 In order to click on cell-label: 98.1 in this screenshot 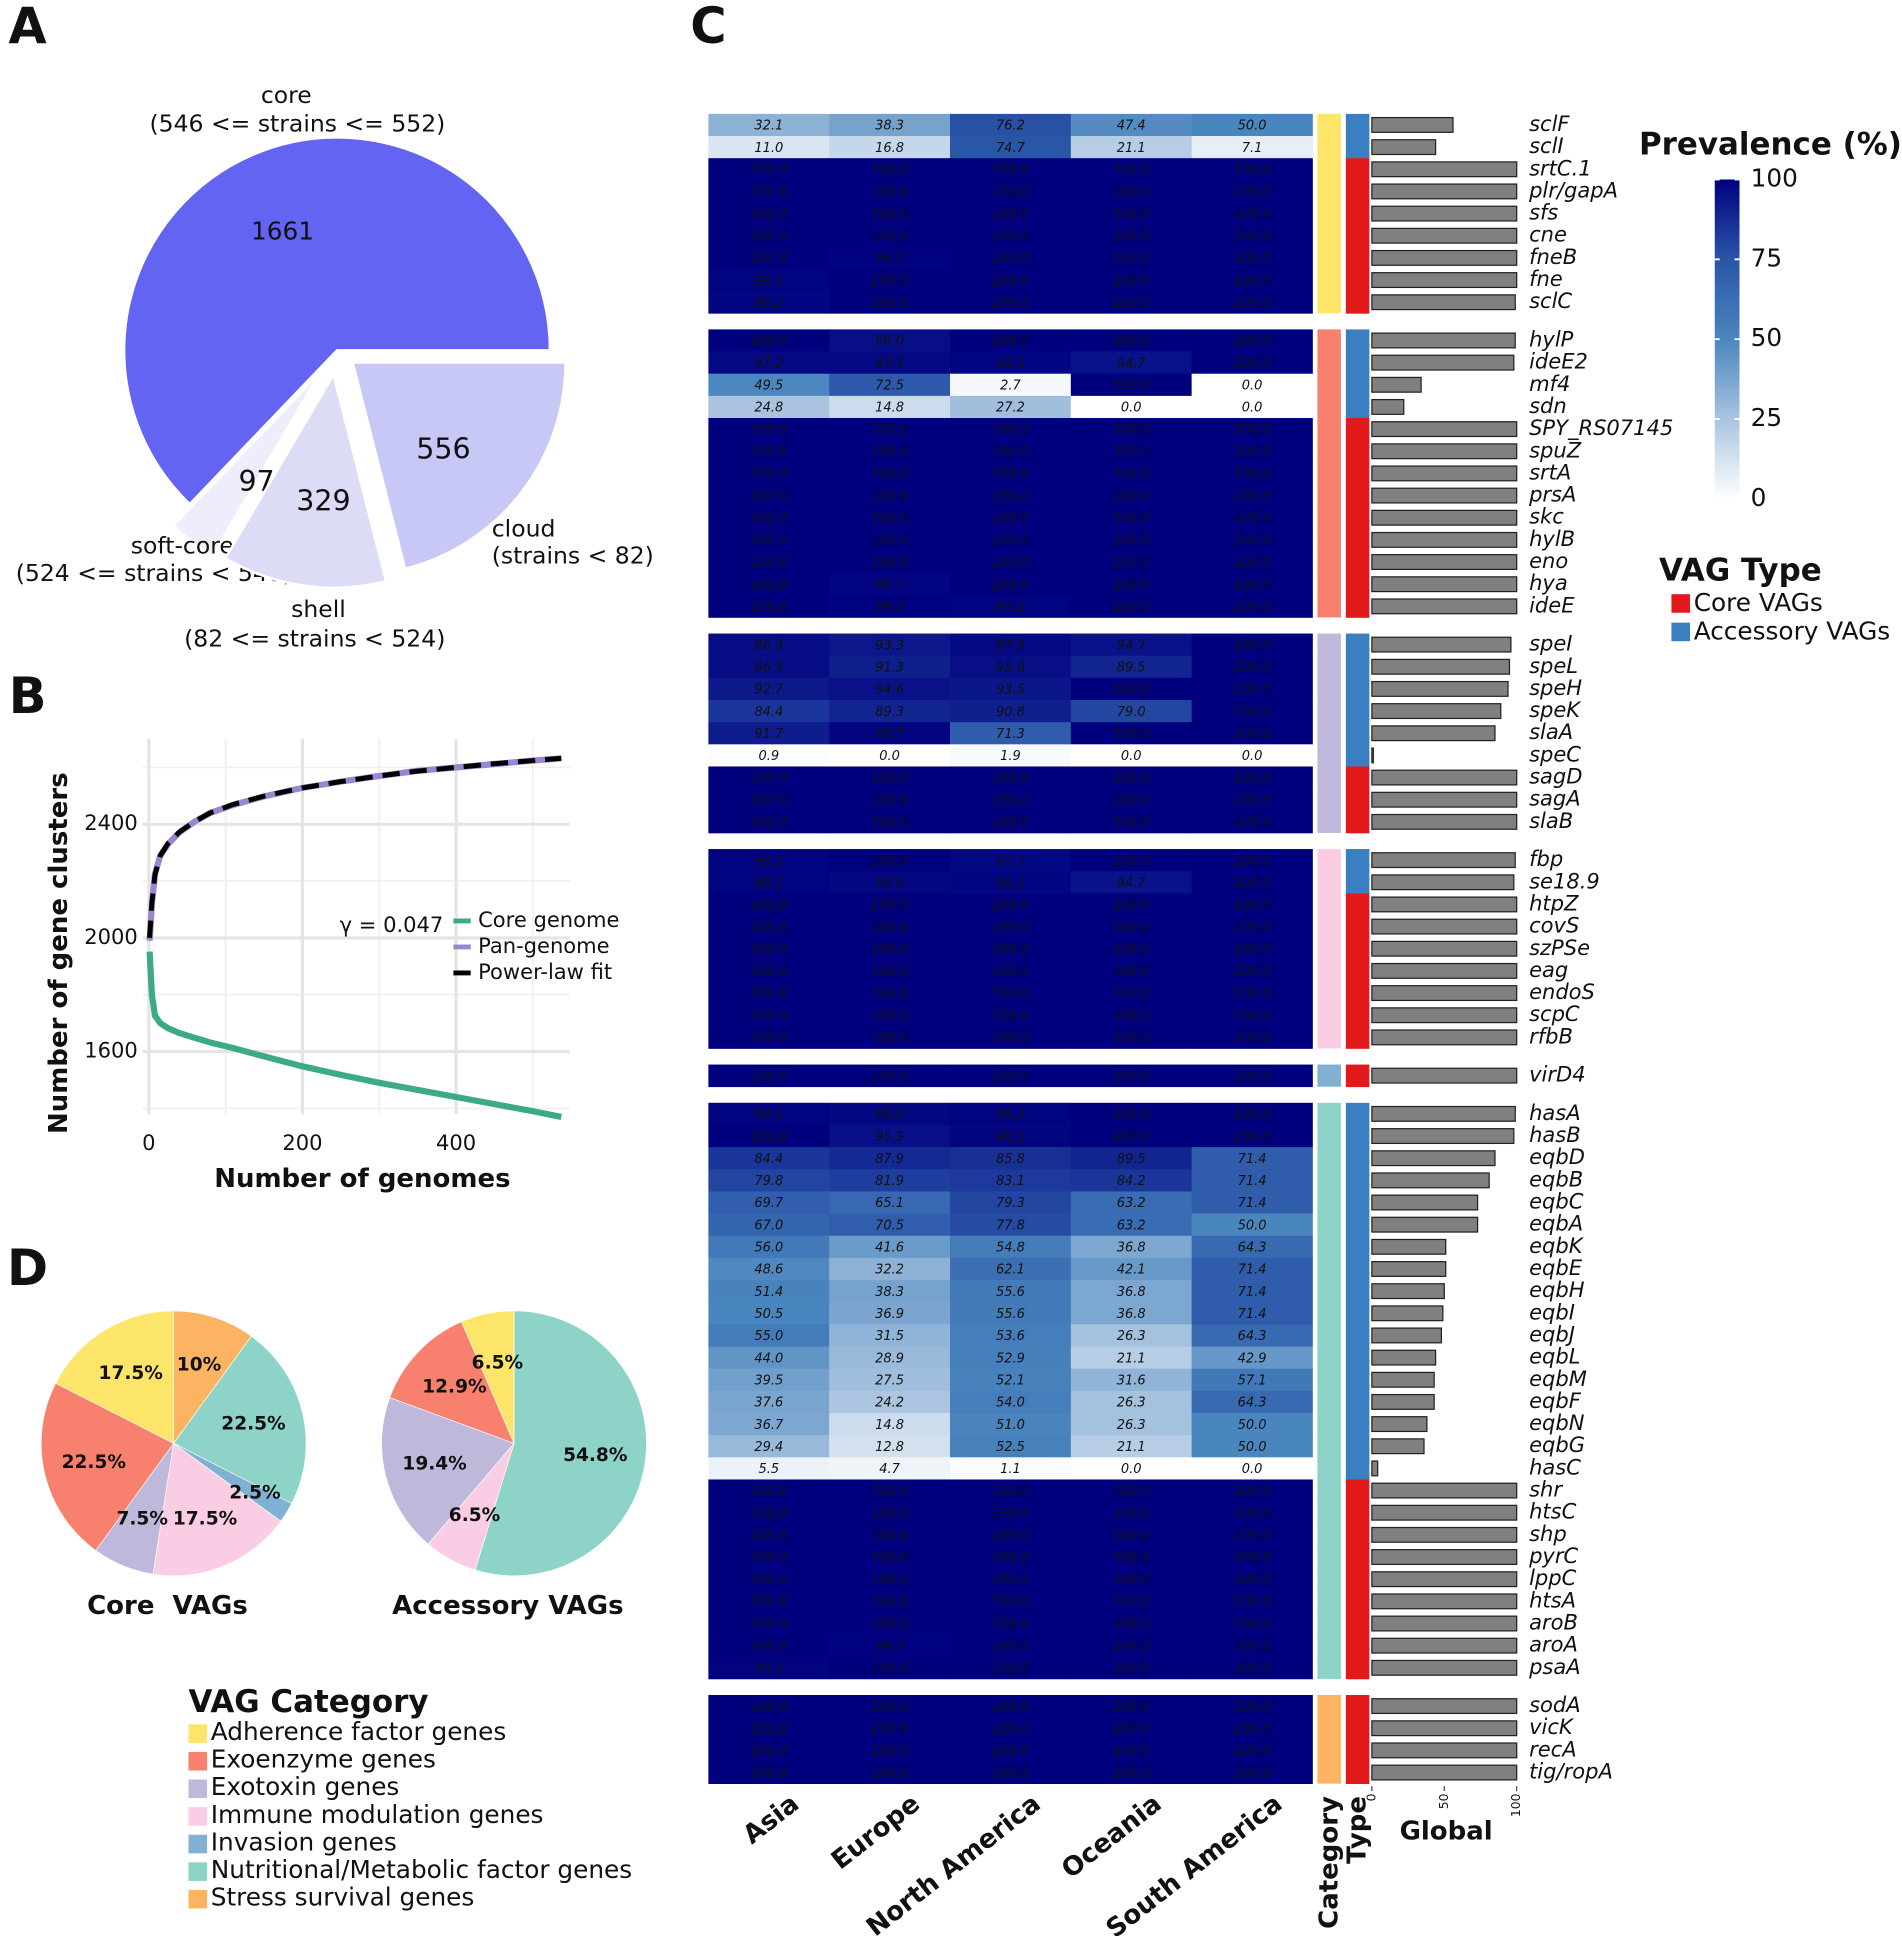, I will do `click(1010, 883)`.